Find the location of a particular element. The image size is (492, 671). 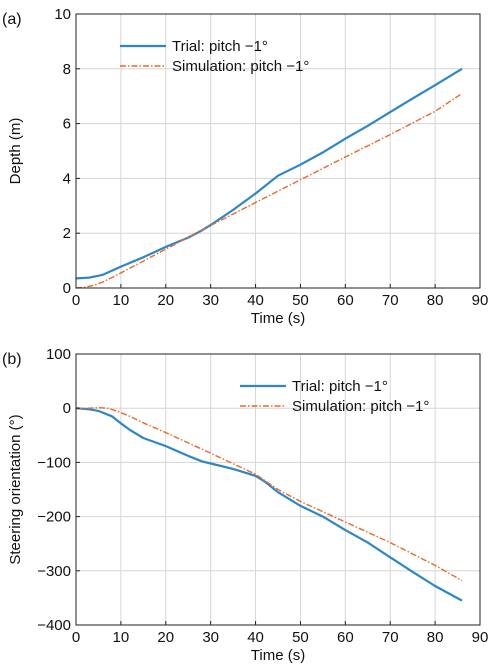

y-axis-label: Steering orientation (°) is located at coordinates (15, 489).